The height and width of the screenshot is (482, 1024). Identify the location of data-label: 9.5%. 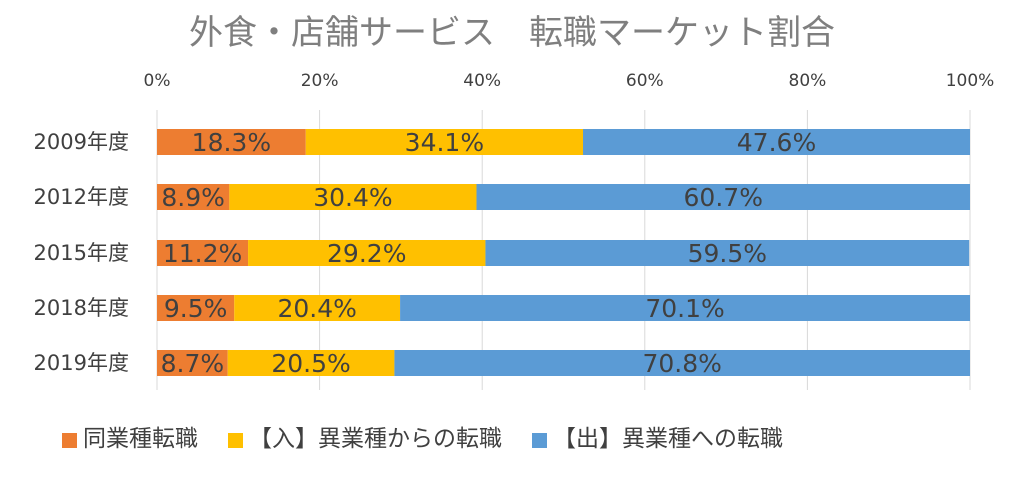
(196, 308).